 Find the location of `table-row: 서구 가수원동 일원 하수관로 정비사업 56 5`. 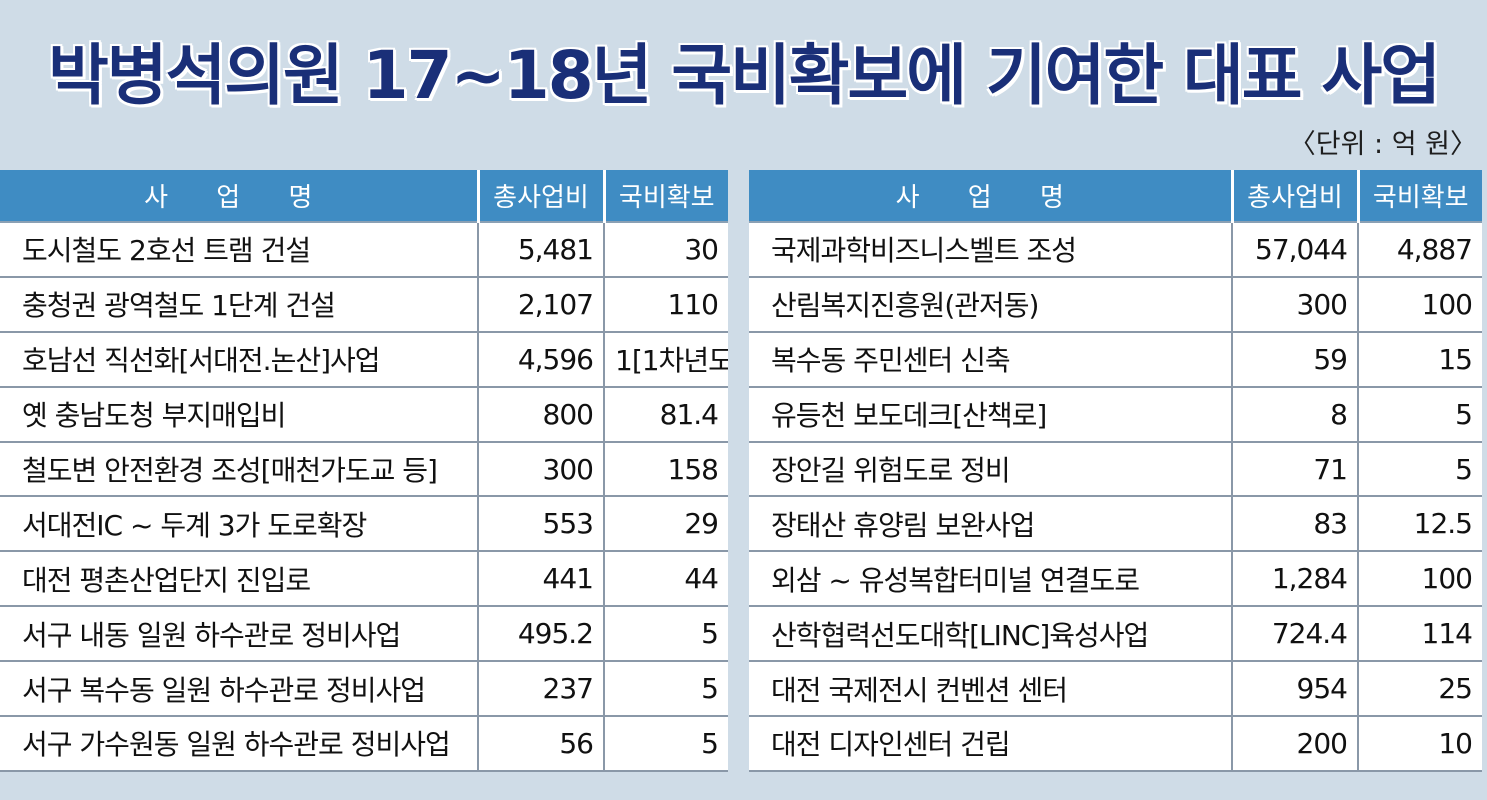

table-row: 서구 가수원동 일원 하수관로 정비사업 56 5 is located at coordinates (364, 744).